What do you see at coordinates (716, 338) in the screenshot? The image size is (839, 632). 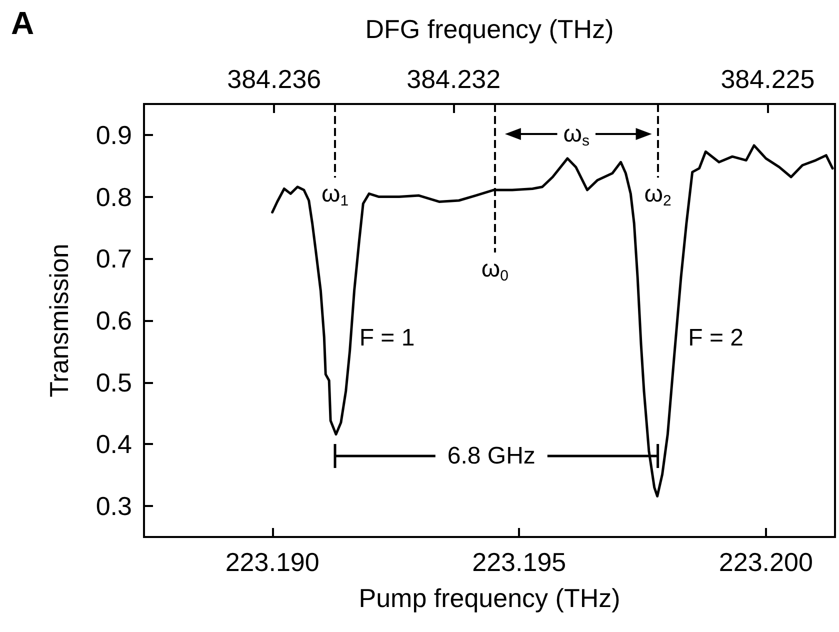 I see `annotation: F = 2` at bounding box center [716, 338].